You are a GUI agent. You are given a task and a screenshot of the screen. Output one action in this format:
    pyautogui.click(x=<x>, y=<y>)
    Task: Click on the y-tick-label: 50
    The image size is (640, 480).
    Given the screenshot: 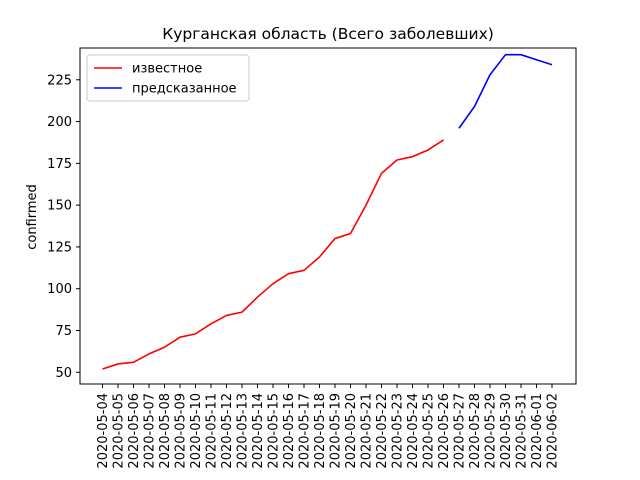 What is the action you would take?
    pyautogui.click(x=63, y=373)
    